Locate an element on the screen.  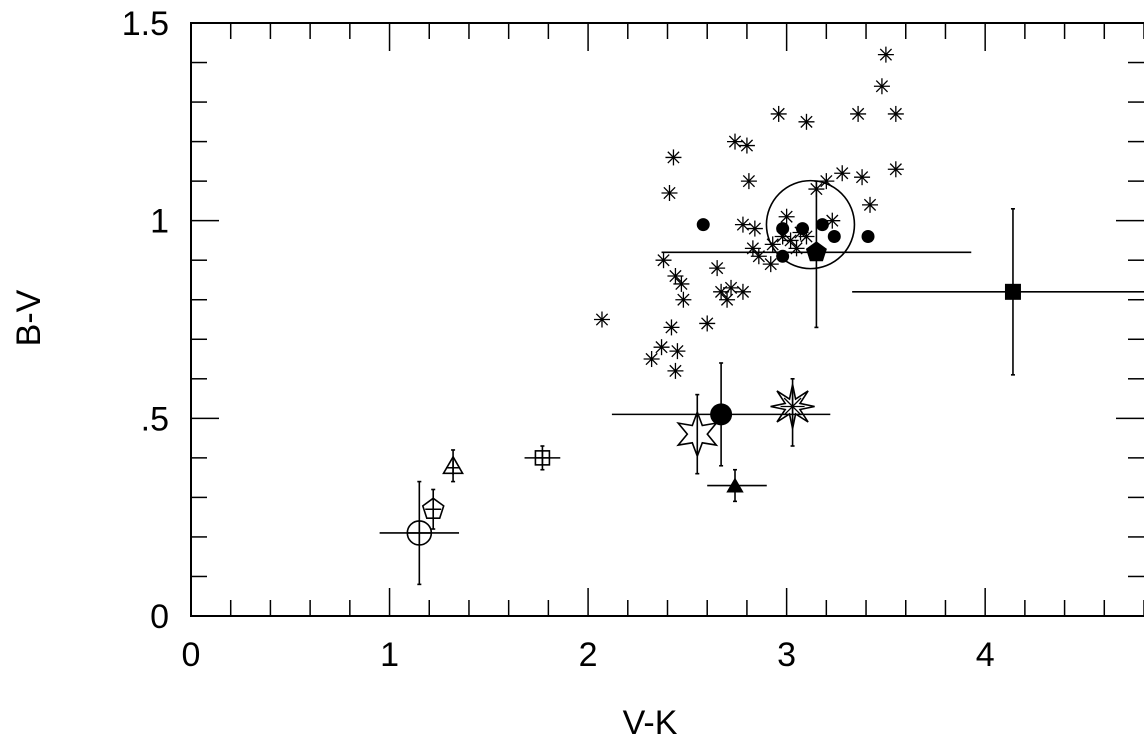
x-tick-label: 4 is located at coordinates (985, 655).